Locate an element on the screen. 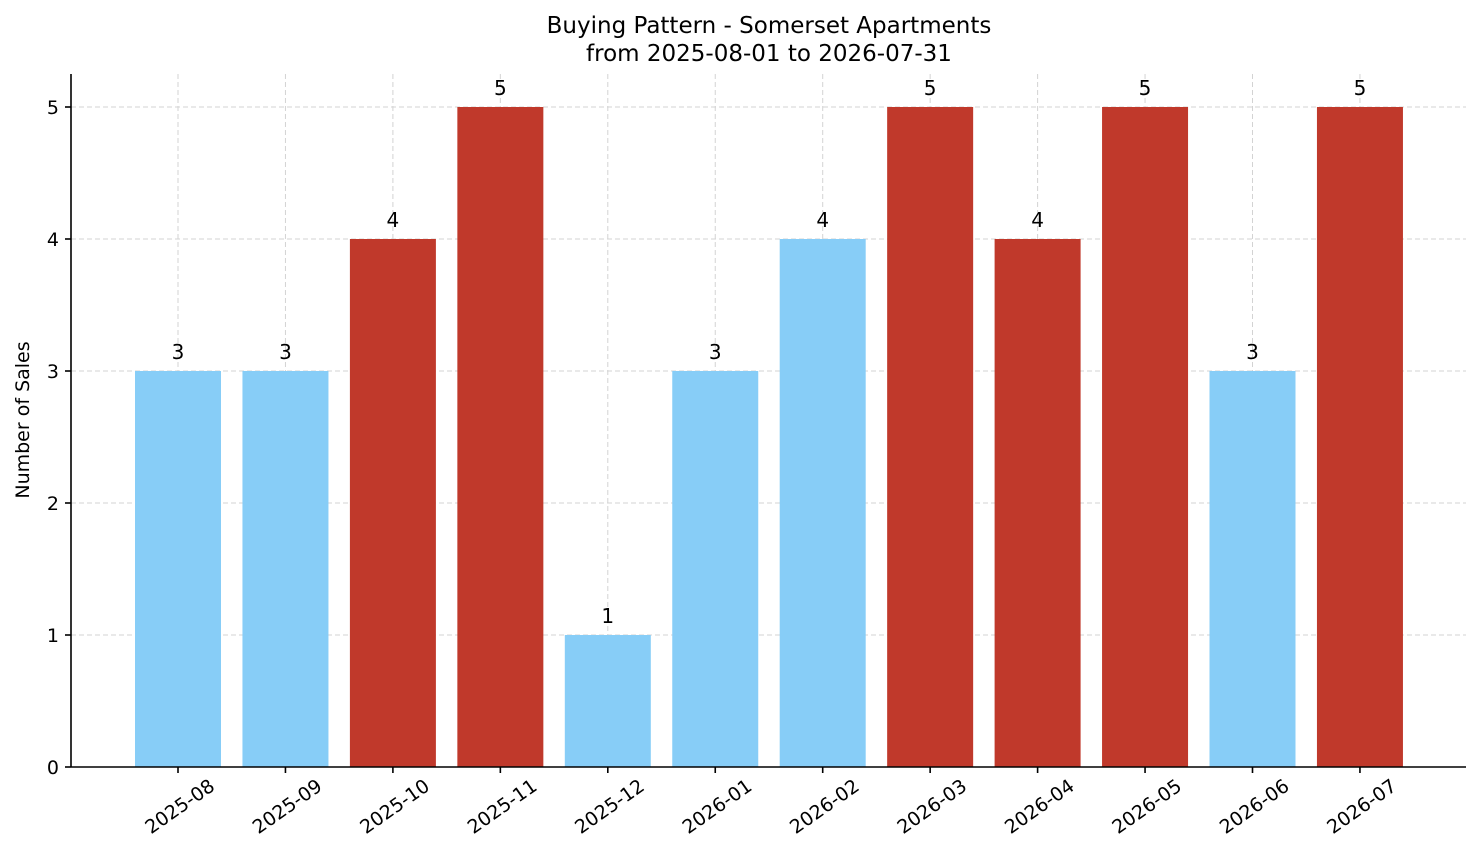  x-tick-label: 2026-01 is located at coordinates (717, 807).